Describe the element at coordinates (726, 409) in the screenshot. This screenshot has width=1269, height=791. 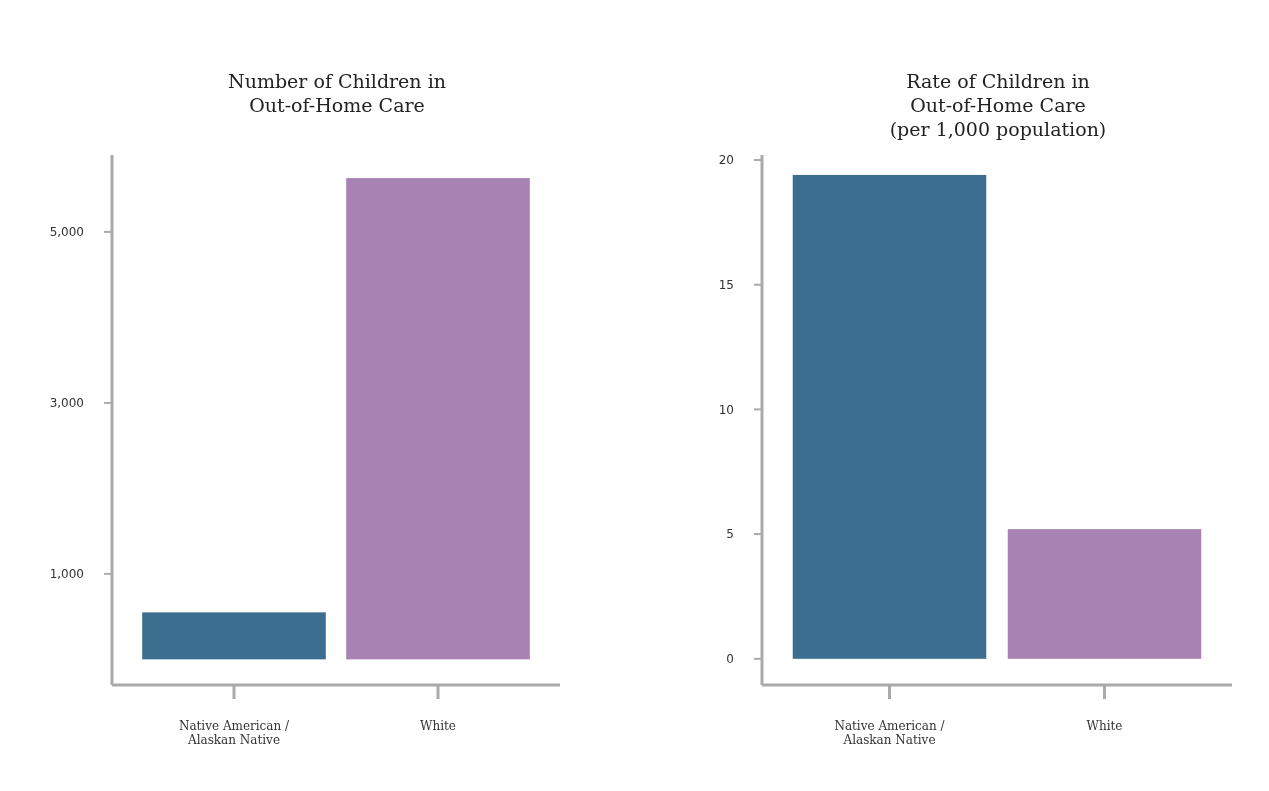
I see `y-tick-label: 10` at that location.